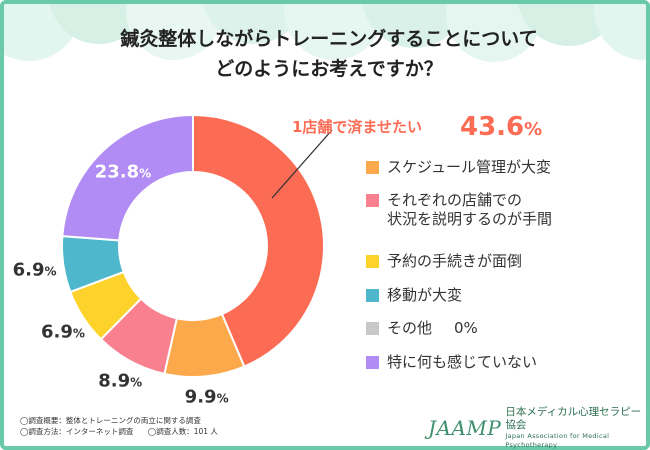  What do you see at coordinates (329, 39) in the screenshot?
I see `title-line-1: 鍼灸整体しながらトレーニングすることについて` at bounding box center [329, 39].